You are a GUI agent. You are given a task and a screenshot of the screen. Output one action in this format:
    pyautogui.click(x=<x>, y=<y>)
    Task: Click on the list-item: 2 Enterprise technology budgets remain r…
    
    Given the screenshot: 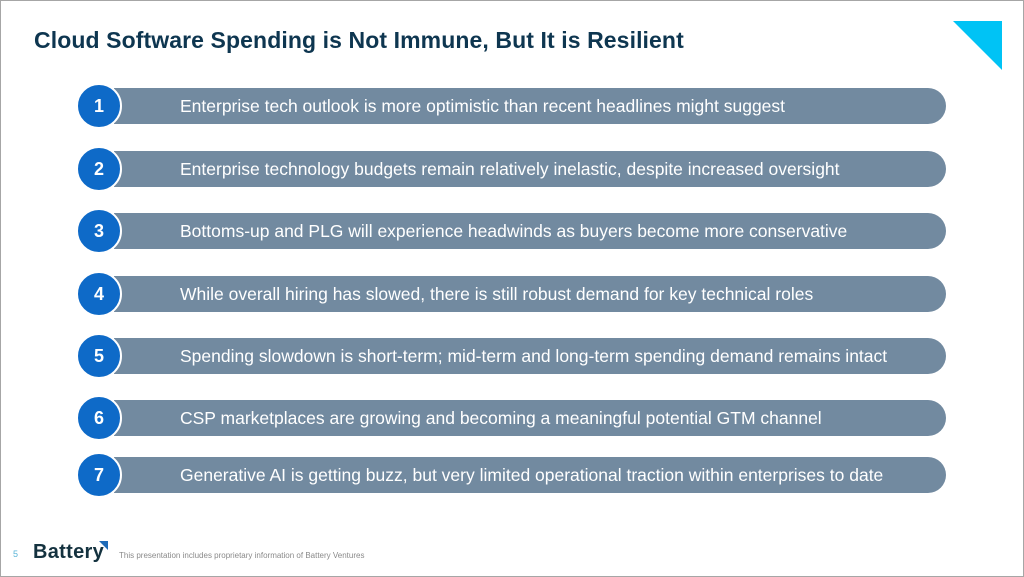 What is the action you would take?
    pyautogui.click(x=511, y=169)
    